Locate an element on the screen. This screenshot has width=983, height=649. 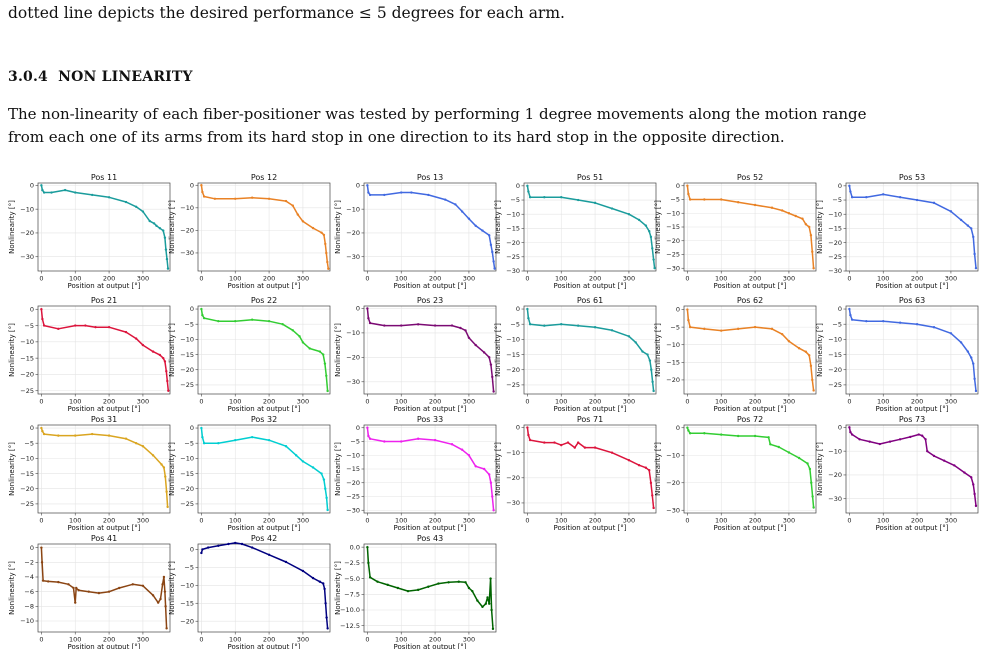
y-tick-label: −15 is located at coordinates (673, 227).